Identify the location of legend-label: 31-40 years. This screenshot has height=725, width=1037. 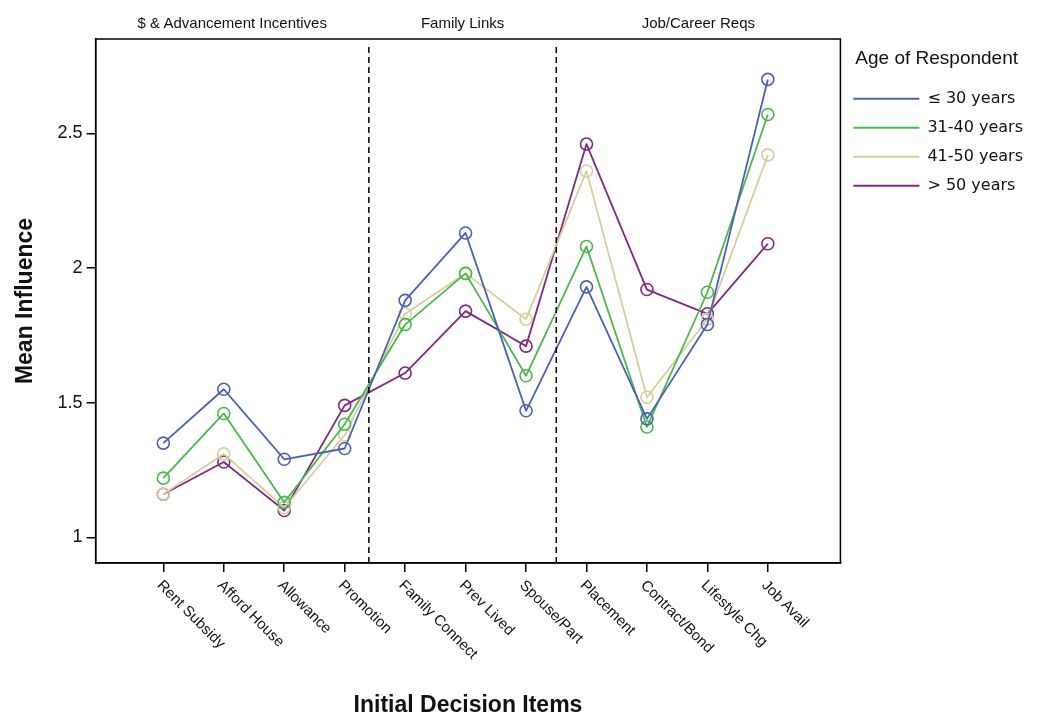
(975, 126).